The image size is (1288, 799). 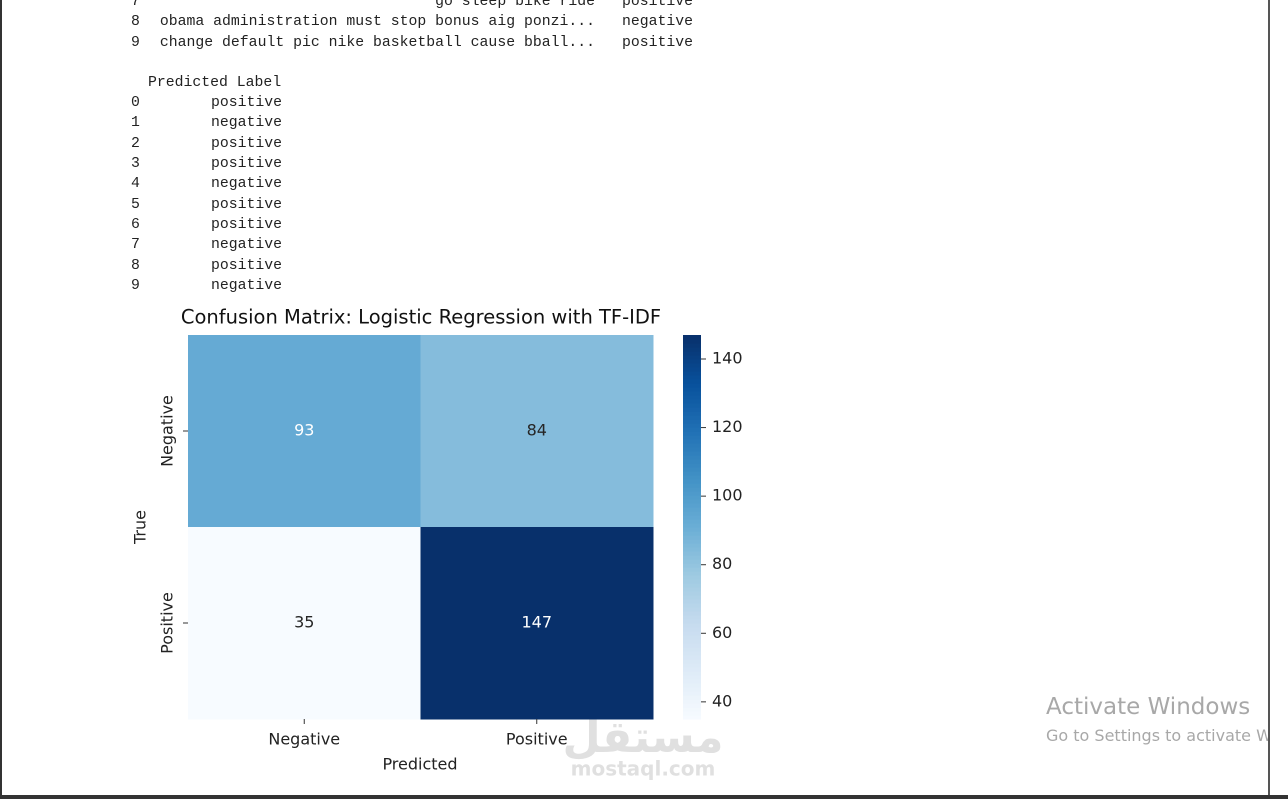 What do you see at coordinates (135, 204) in the screenshot?
I see `row-index: 5` at bounding box center [135, 204].